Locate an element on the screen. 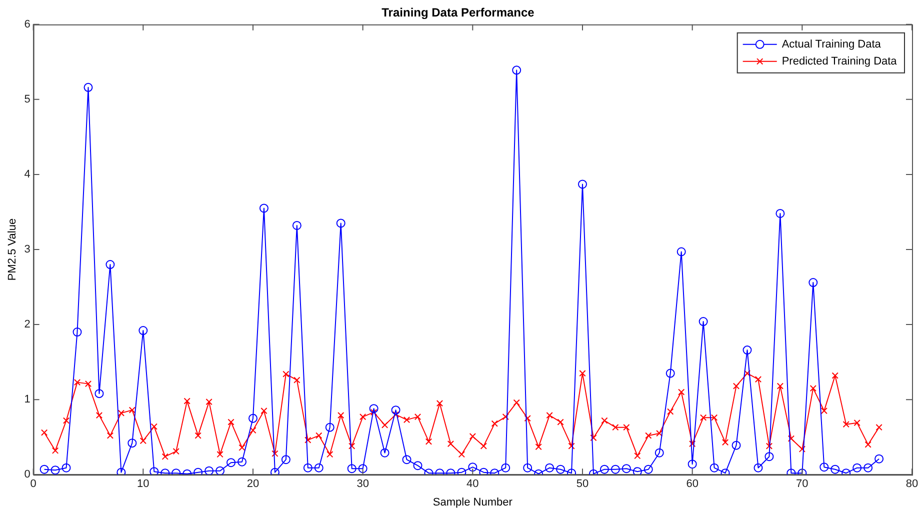  x-tick-label: 10 is located at coordinates (143, 484).